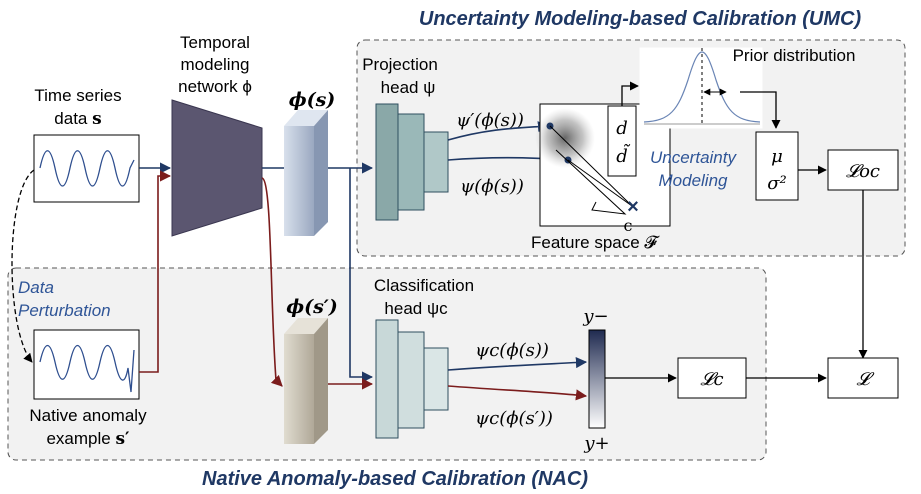 This screenshot has height=494, width=921. I want to click on perturbation-arrow, so click(23, 266).